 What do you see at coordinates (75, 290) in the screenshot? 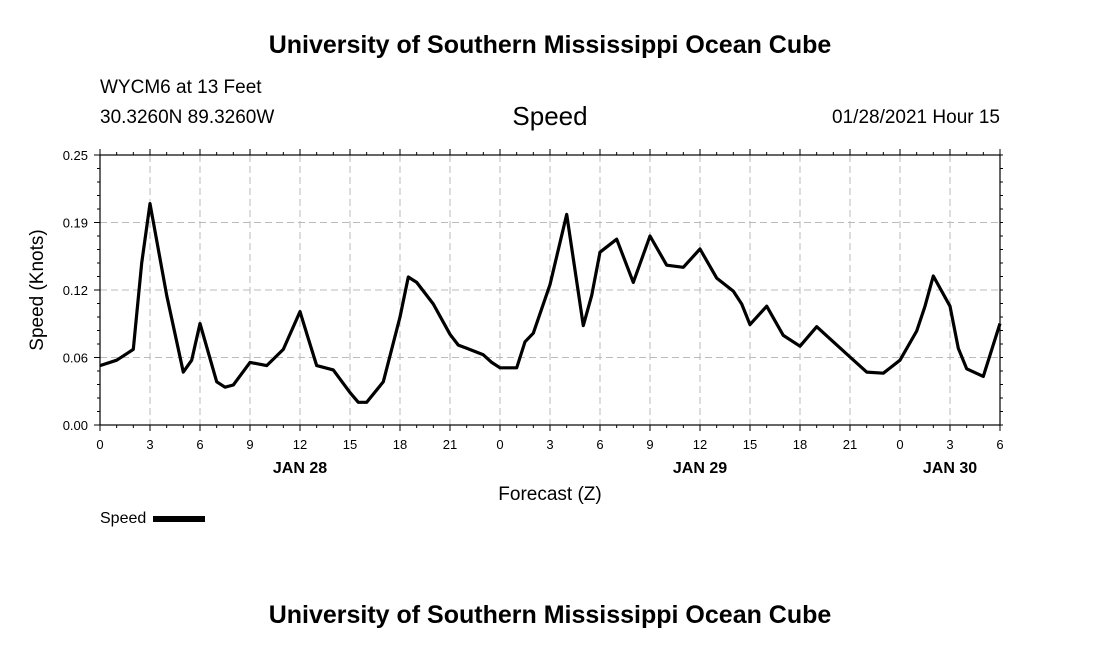
I see `y-tick-label: 0.12` at bounding box center [75, 290].